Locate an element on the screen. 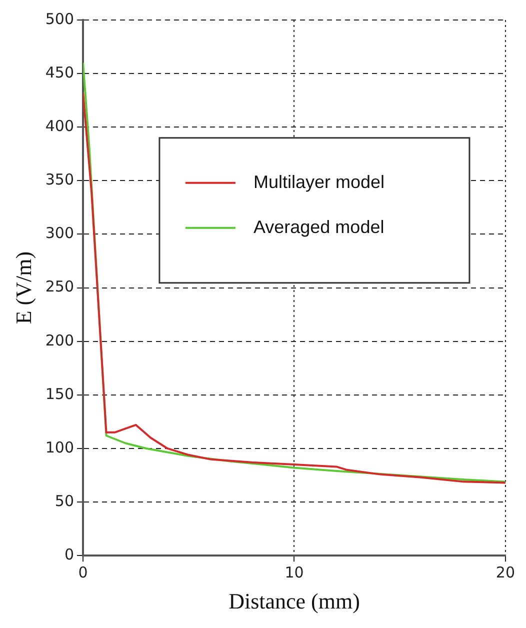 The width and height of the screenshot is (526, 628). y-tick-label: 200 is located at coordinates (59, 340).